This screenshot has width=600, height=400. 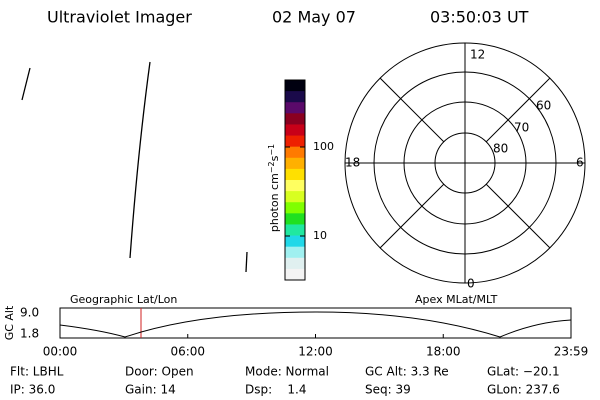 I want to click on status-field: IP: 36.0, so click(x=32, y=390).